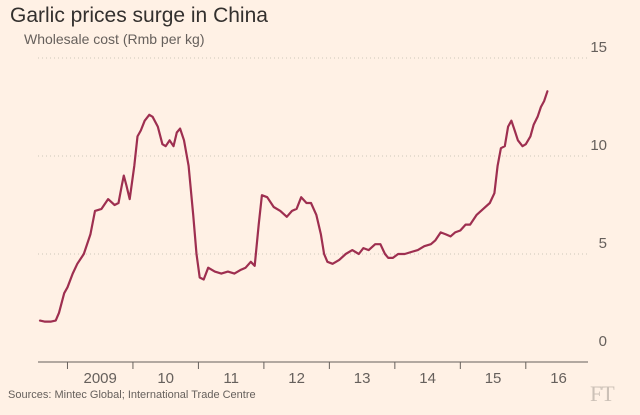 This screenshot has height=415, width=640. What do you see at coordinates (165, 378) in the screenshot?
I see `x-tick-label: 10` at bounding box center [165, 378].